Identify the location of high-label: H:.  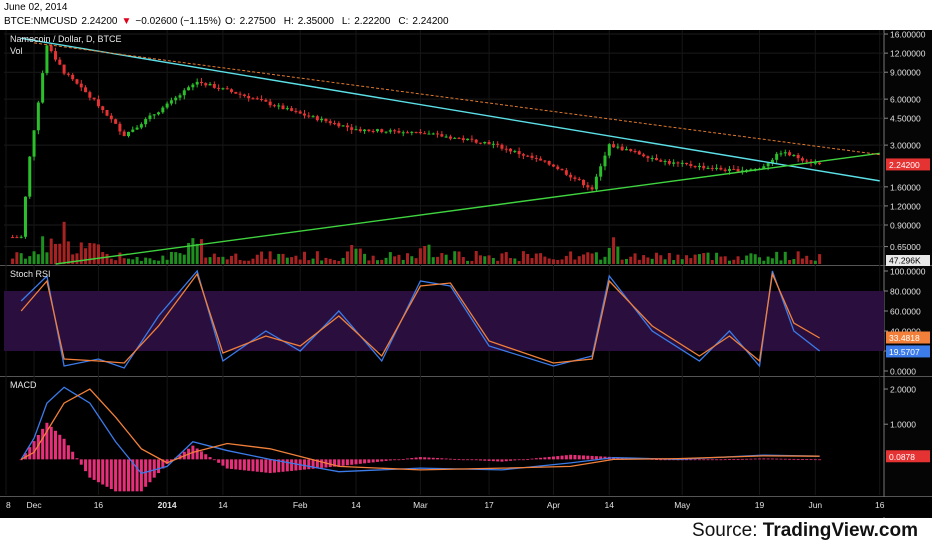
(288, 21).